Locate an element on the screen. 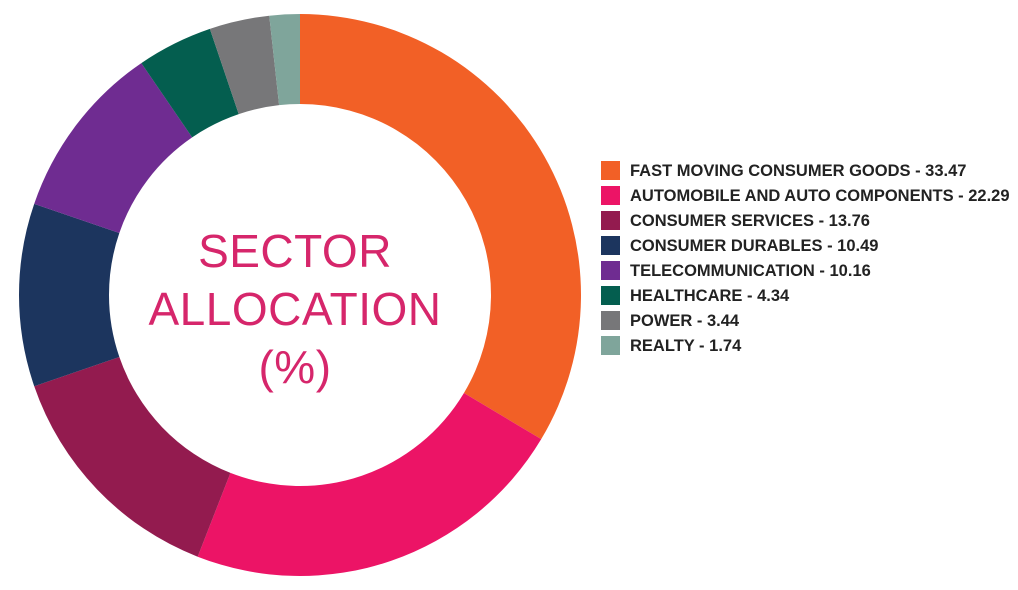  slice-telecommunication is located at coordinates (113, 148).